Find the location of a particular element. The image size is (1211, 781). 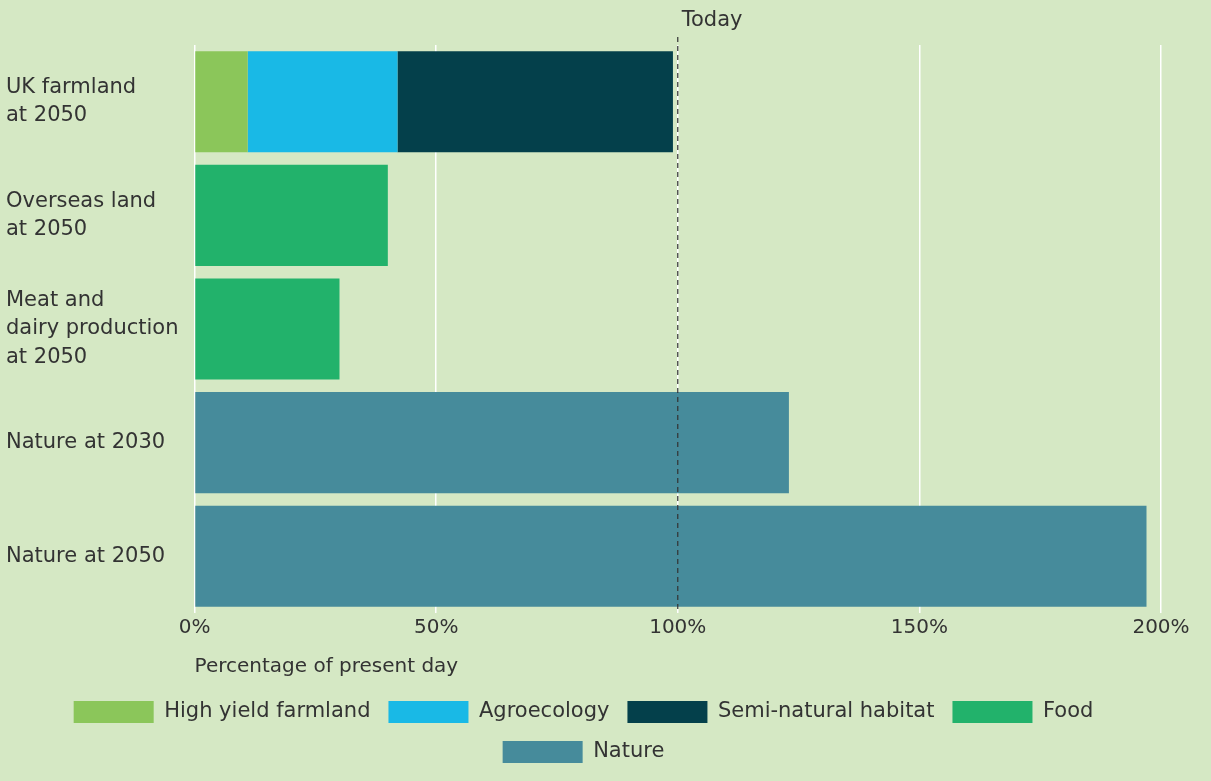

y-tick-label: Meat and dairy production at 2050 is located at coordinates (92, 327).